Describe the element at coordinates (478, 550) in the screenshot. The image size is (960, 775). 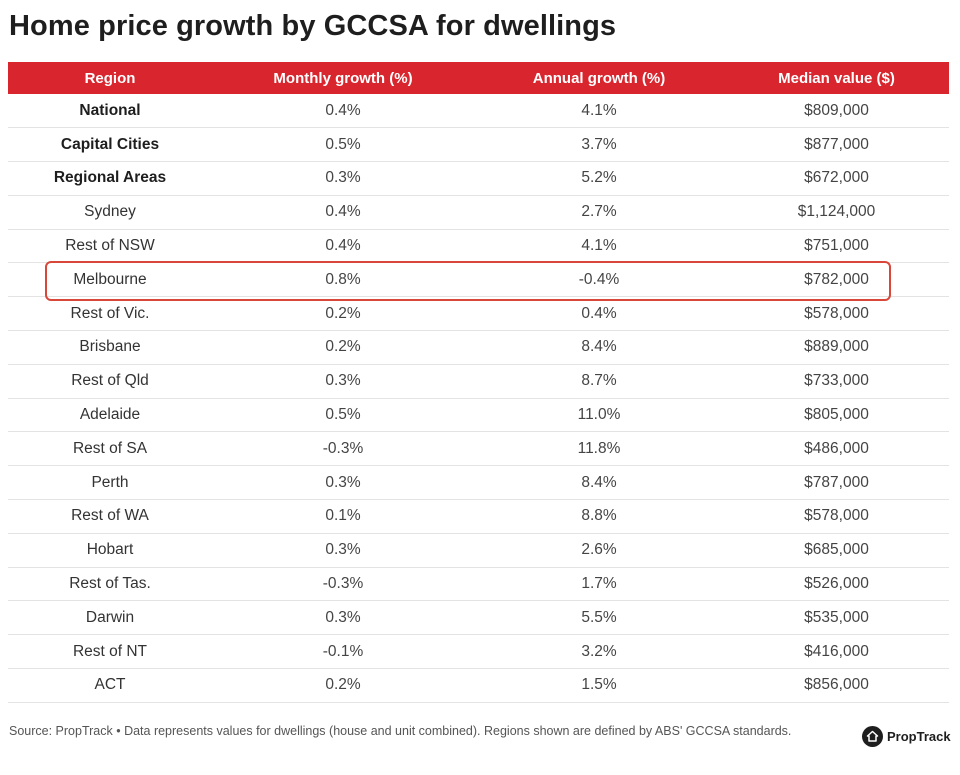
I see `table-row: Hobart 0.3% 2.6% $685,000` at that location.